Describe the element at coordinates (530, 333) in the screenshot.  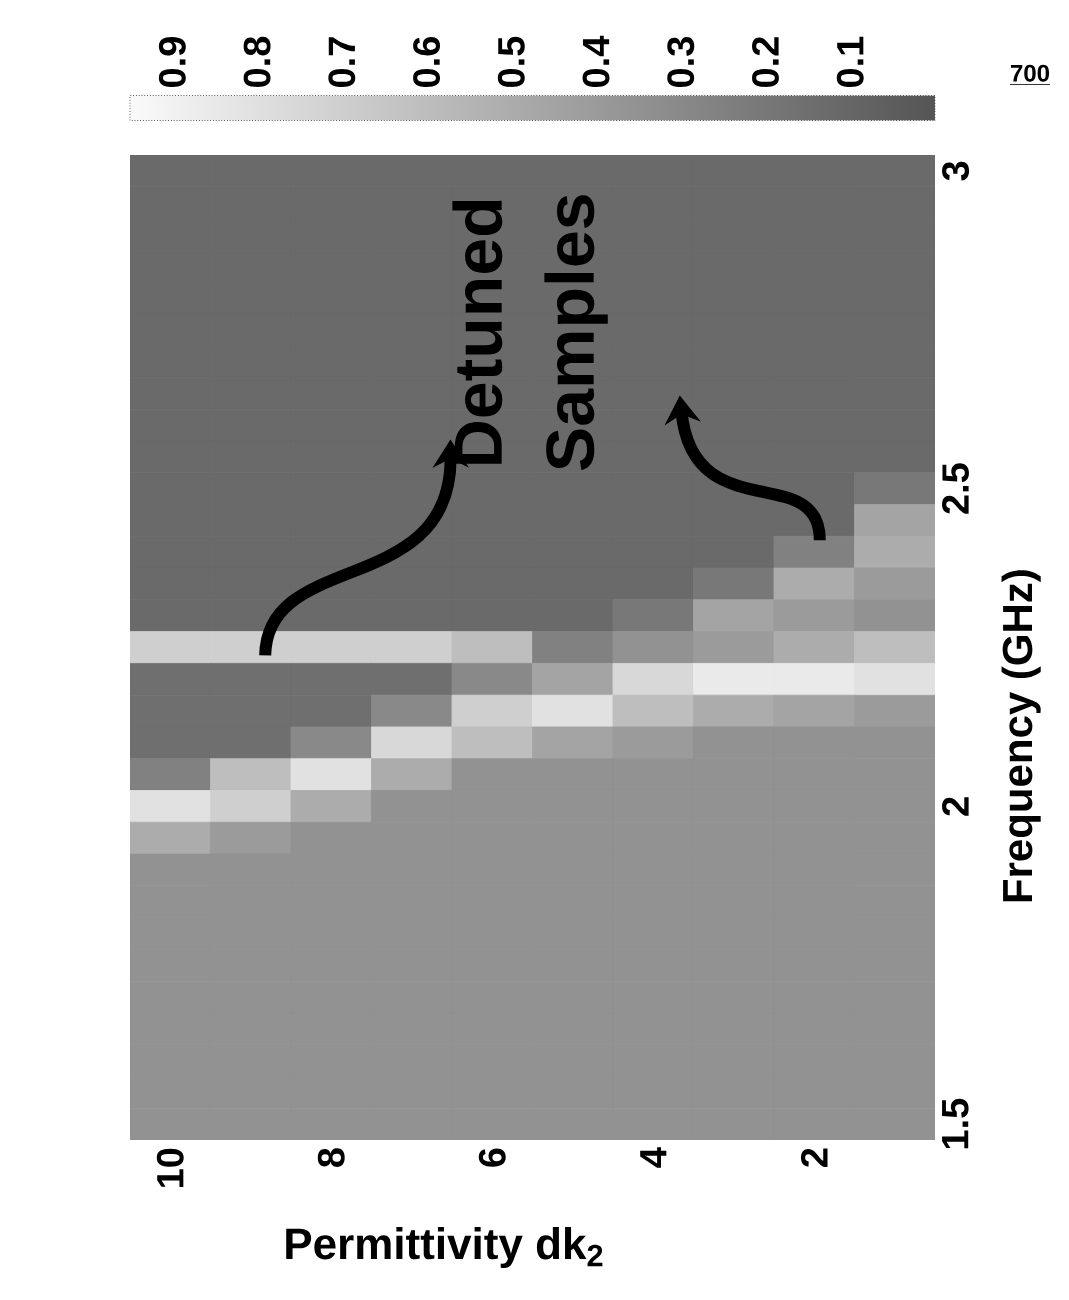
I see `annotation: Detuned Samples` at that location.